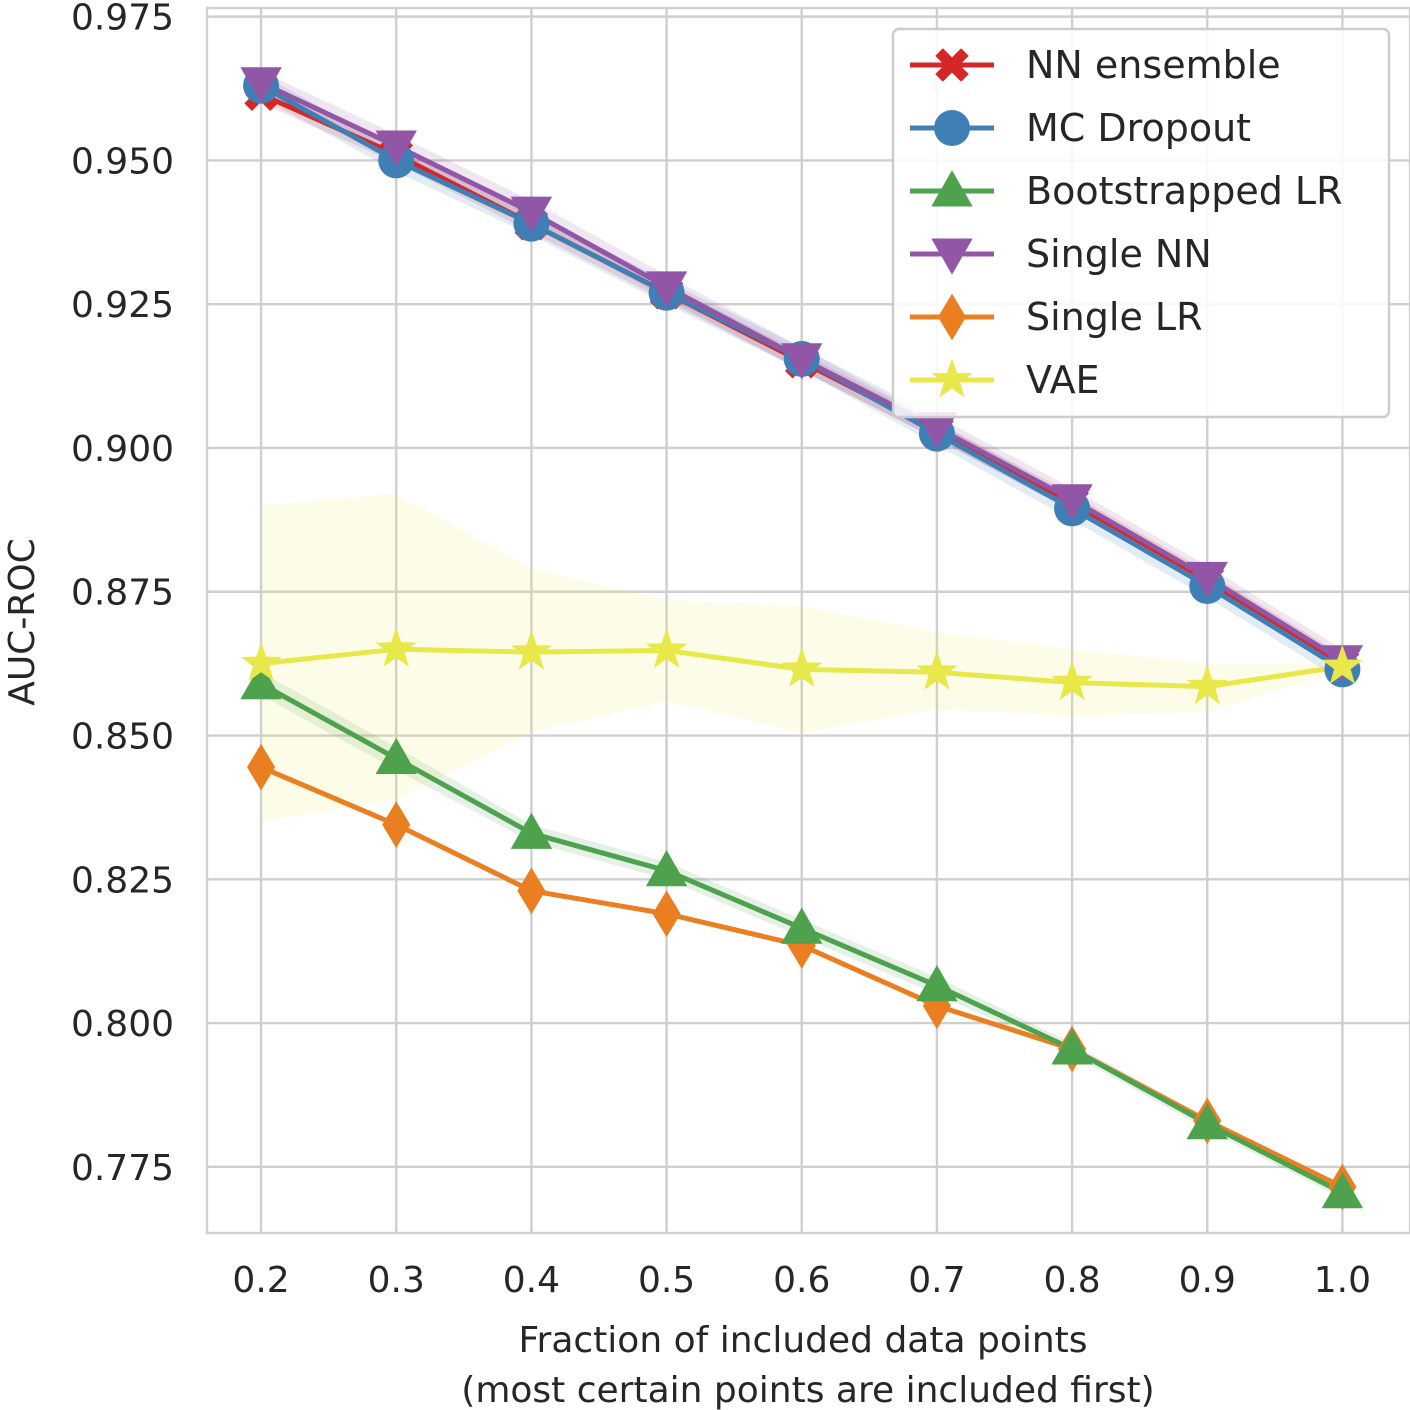 The width and height of the screenshot is (1410, 1410). What do you see at coordinates (396, 1280) in the screenshot?
I see `x-tick-label: 0.3` at bounding box center [396, 1280].